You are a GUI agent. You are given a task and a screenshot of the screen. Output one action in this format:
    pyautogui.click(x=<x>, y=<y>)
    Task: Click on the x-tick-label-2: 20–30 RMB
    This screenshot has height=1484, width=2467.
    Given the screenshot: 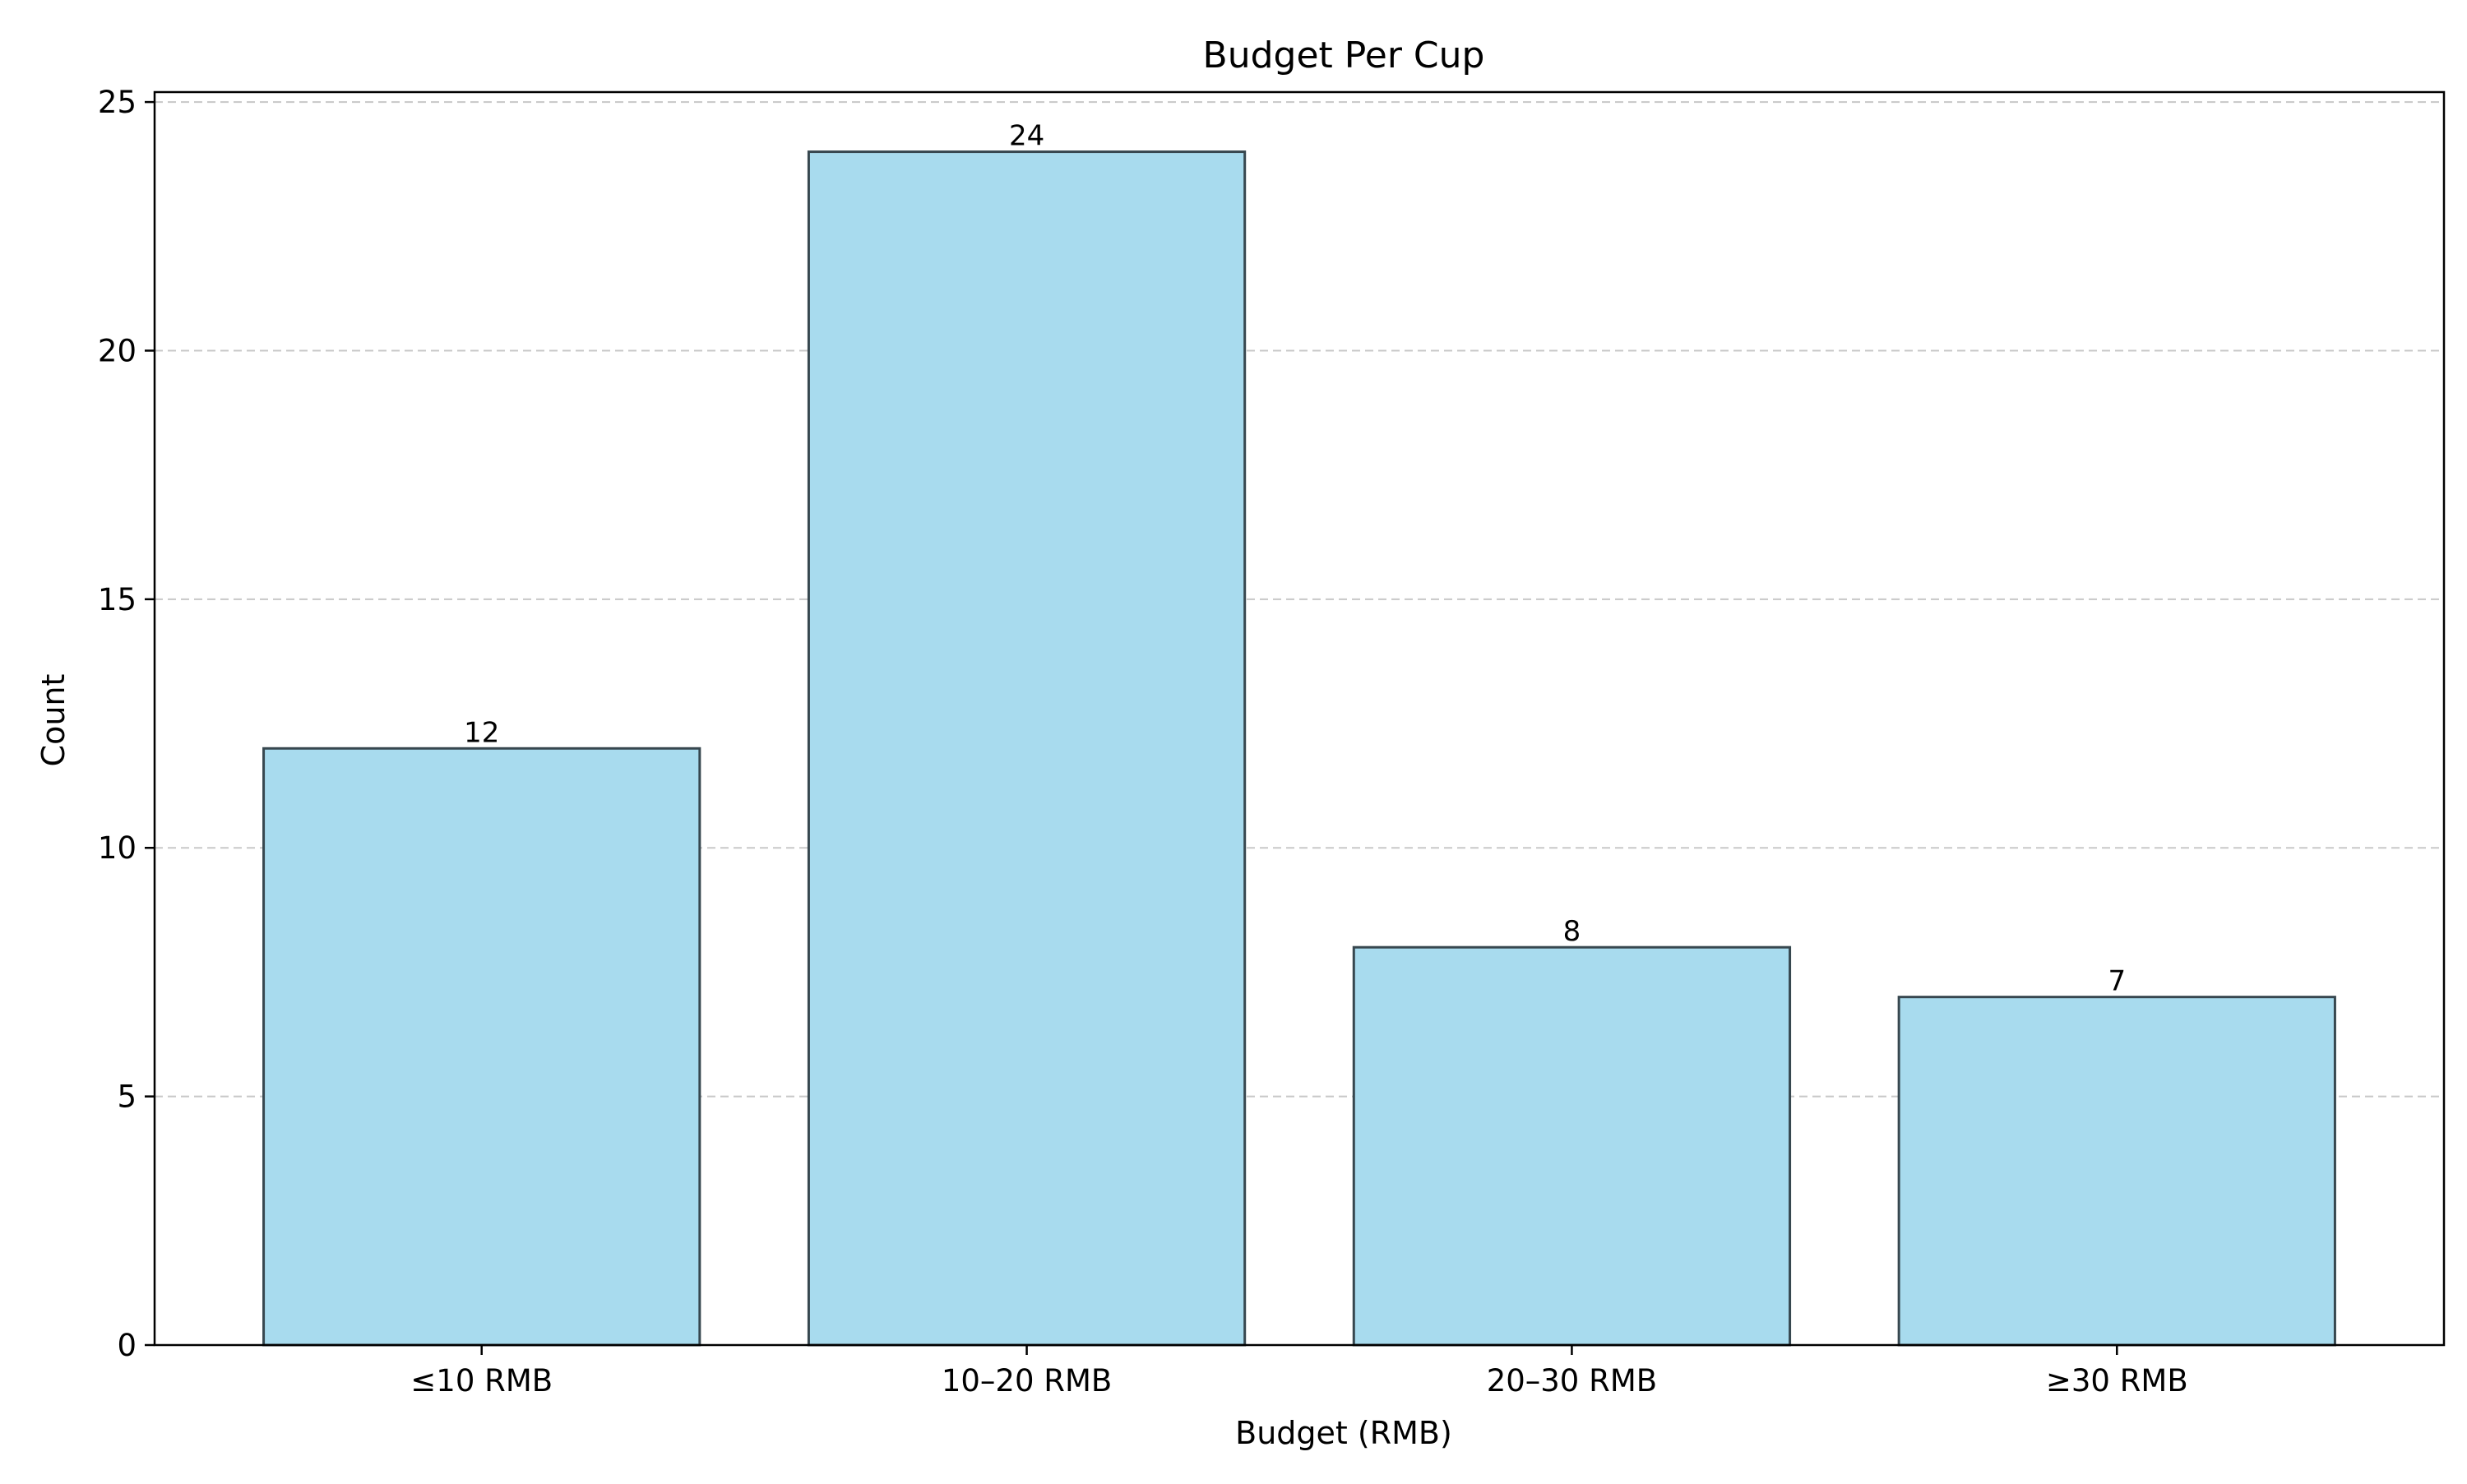 What is the action you would take?
    pyautogui.click(x=1572, y=1381)
    